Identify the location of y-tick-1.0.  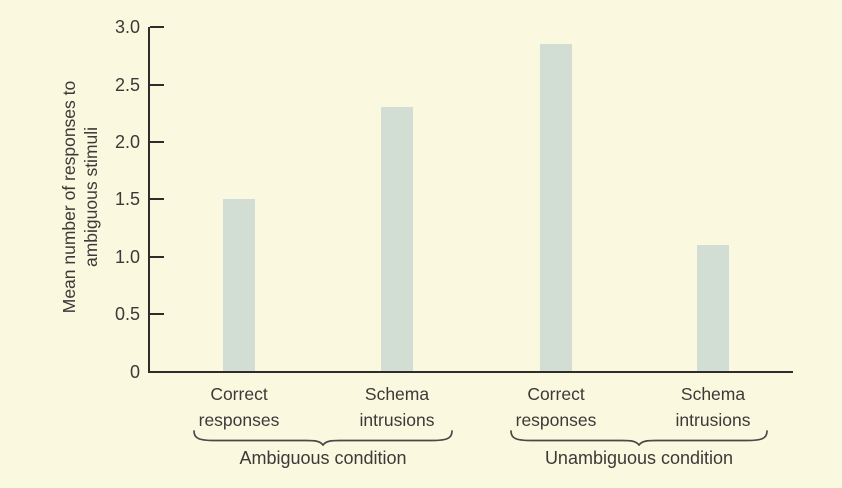
(157, 256).